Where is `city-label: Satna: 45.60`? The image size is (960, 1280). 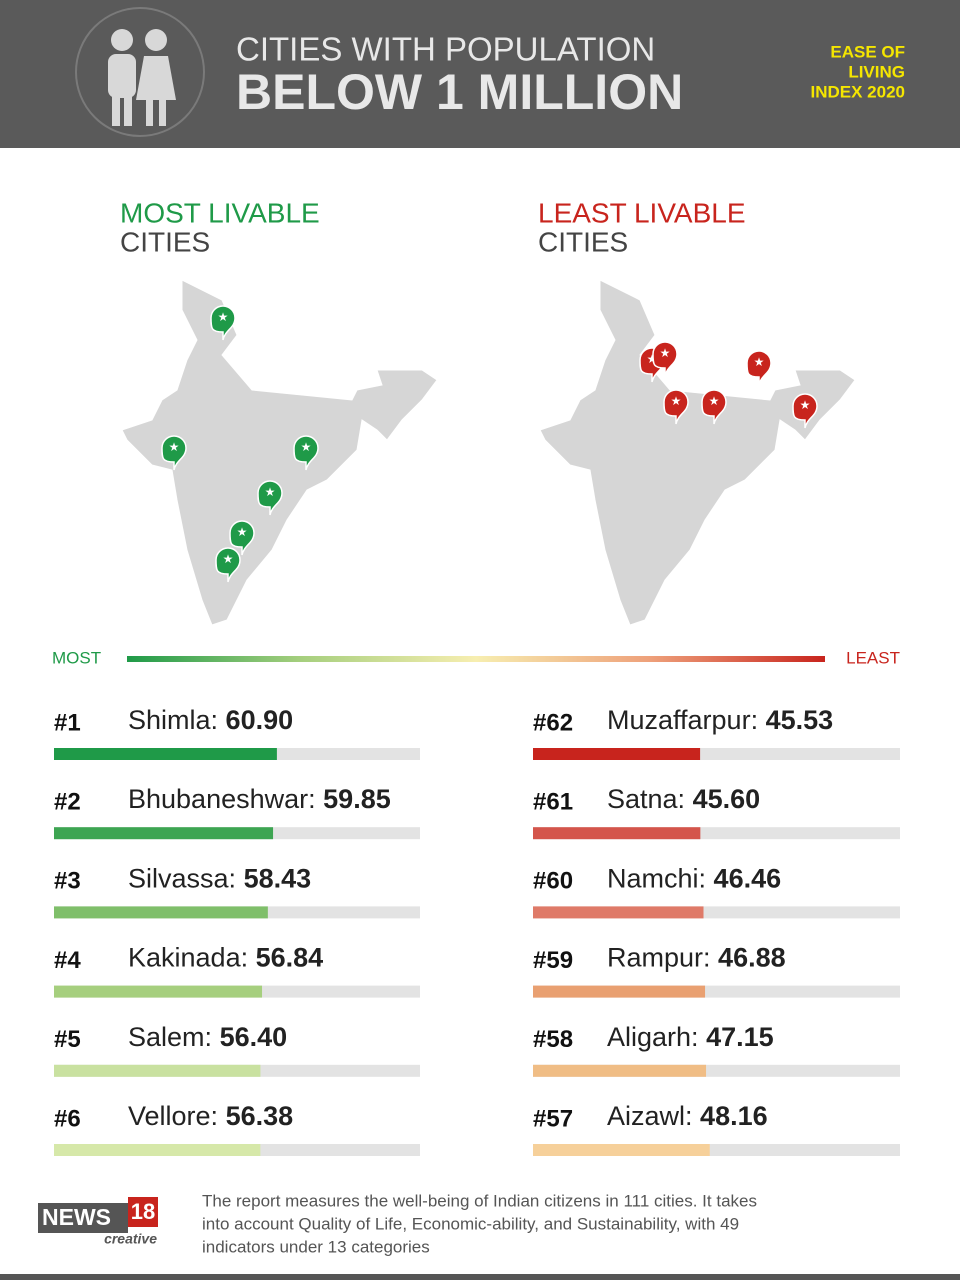 city-label: Satna: 45.60 is located at coordinates (683, 799).